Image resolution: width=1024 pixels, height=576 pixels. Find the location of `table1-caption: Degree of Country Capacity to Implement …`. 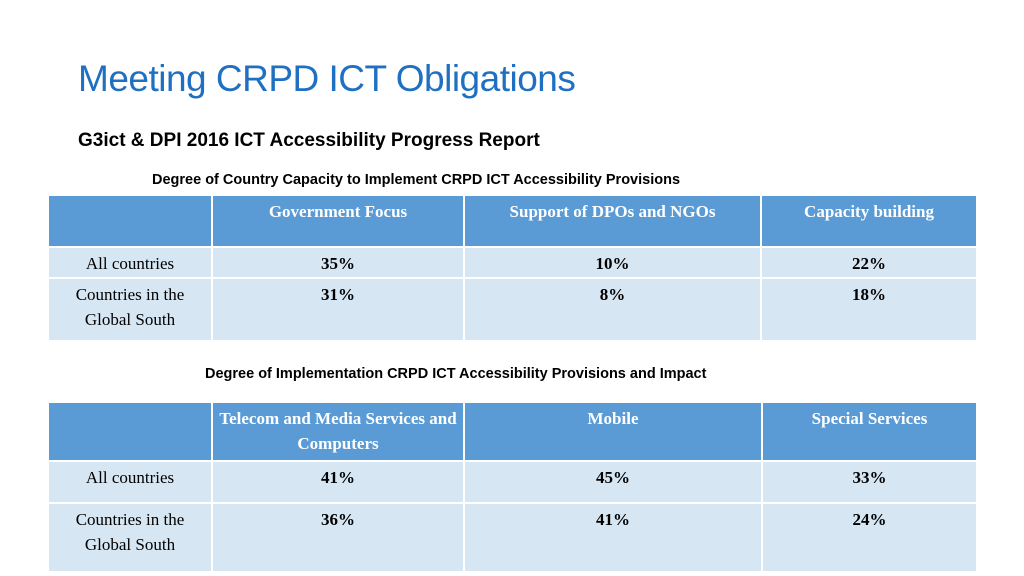

table1-caption: Degree of Country Capacity to Implement … is located at coordinates (416, 180).